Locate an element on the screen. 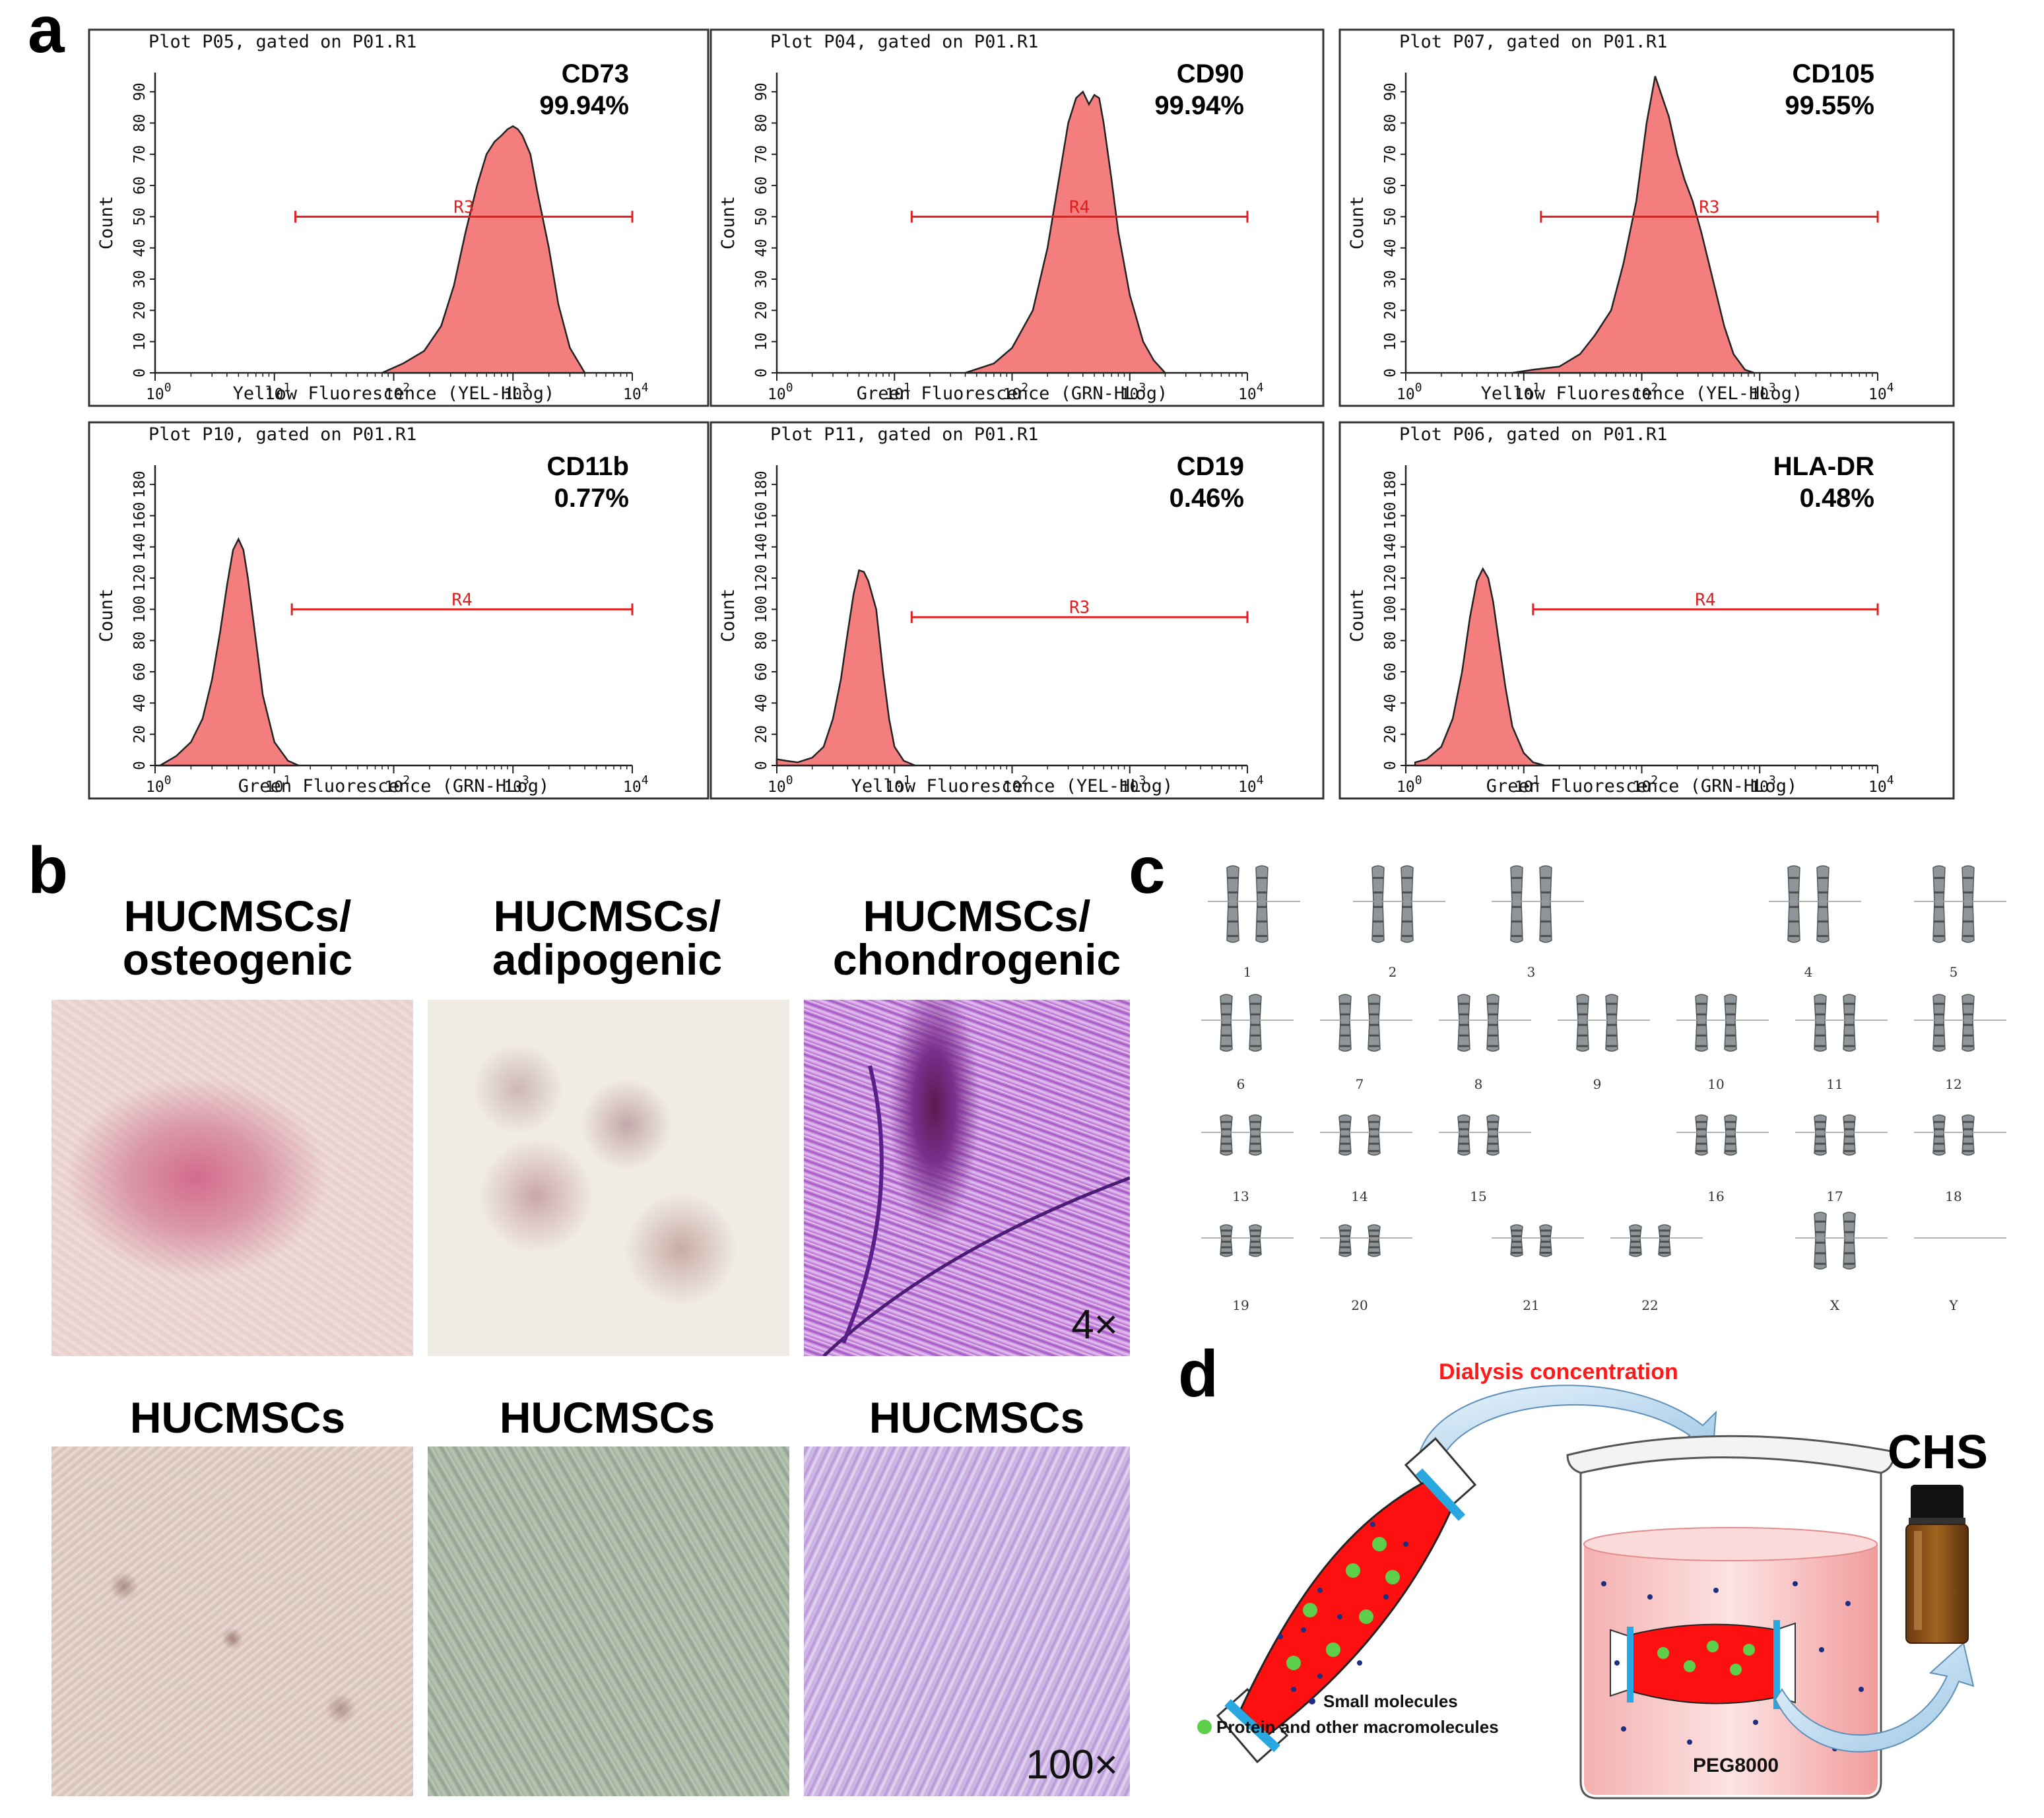 This screenshot has width=2044, height=1818. chromosome-pair-10: 10 is located at coordinates (1722, 1043).